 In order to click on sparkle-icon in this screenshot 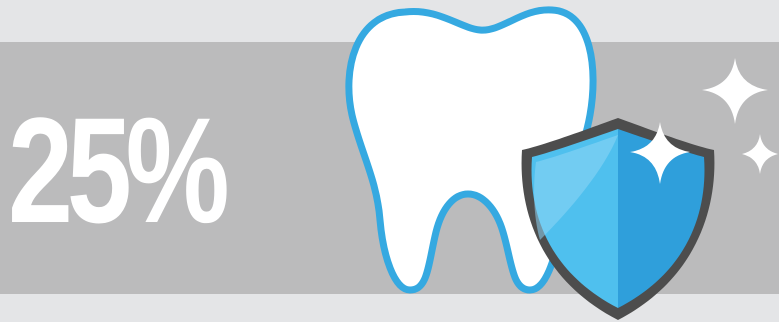, I will do `click(704, 121)`.